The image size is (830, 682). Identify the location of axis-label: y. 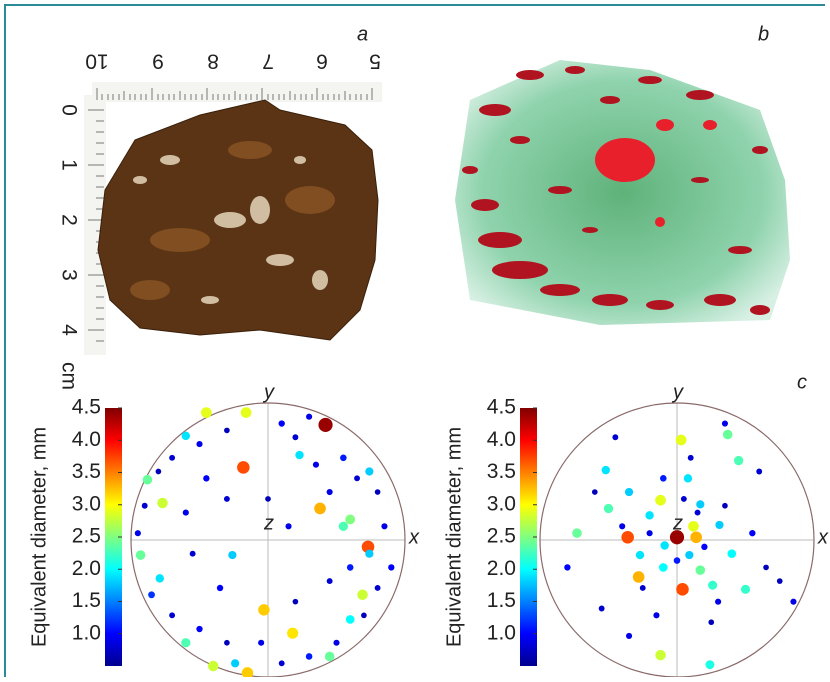
(677, 392).